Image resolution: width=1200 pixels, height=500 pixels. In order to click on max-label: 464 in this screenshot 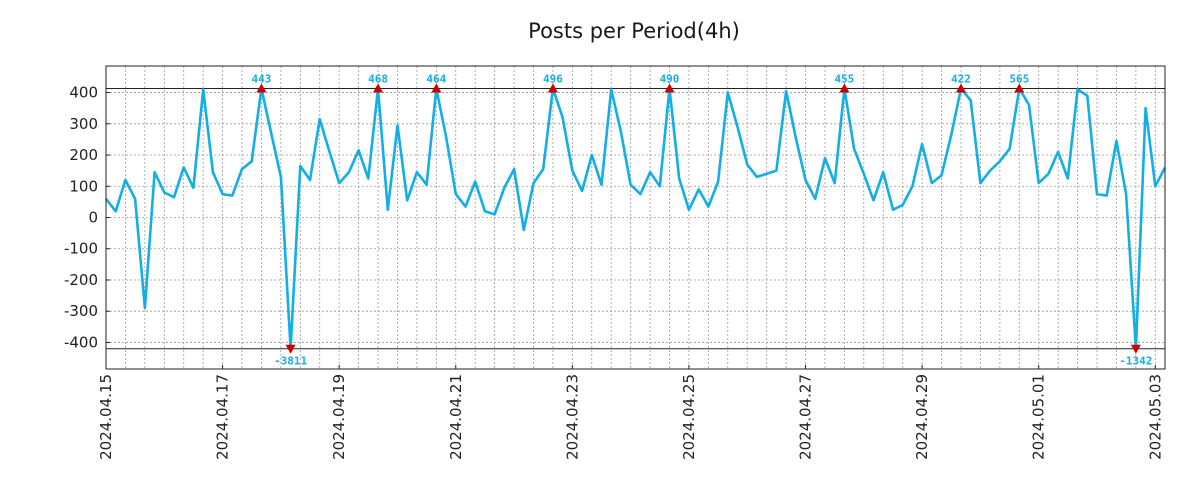, I will do `click(436, 78)`.